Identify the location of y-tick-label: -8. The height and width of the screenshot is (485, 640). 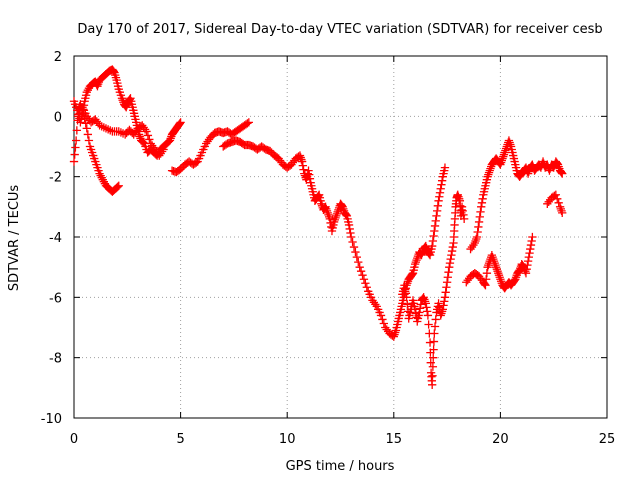
(55, 359).